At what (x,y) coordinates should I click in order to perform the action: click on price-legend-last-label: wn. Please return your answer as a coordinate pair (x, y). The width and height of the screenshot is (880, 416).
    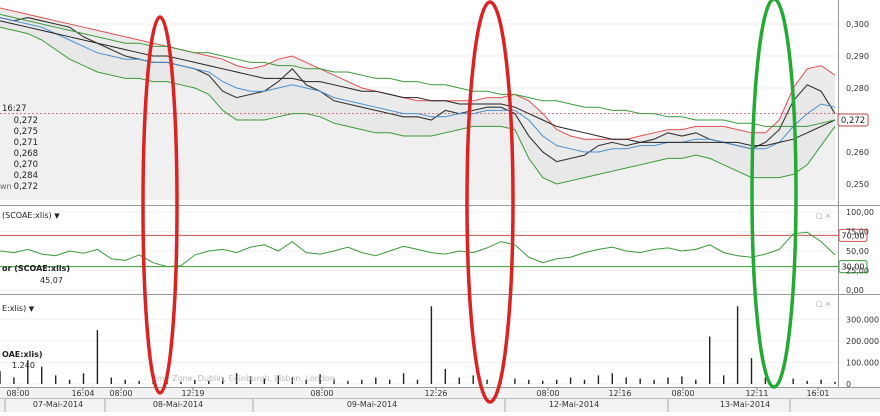
    Looking at the image, I should click on (6, 186).